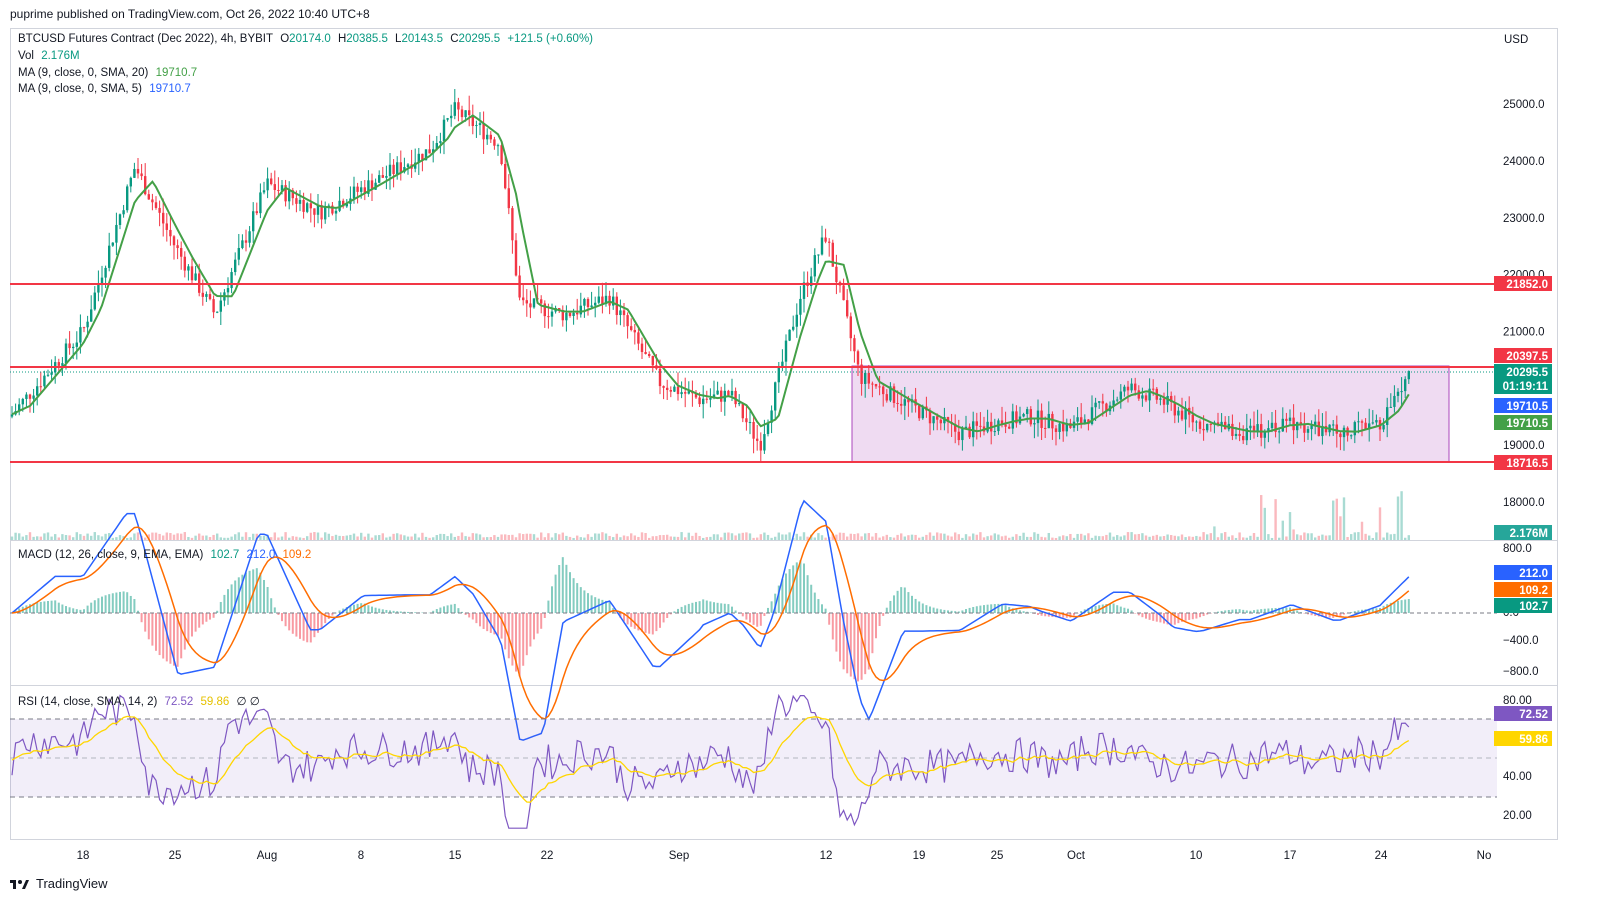 This screenshot has height=920, width=1600. I want to click on time-axis: 18 25 Aug 8 15 22 Sep 12 19 25 Oct 10 17 24 No, so click(784, 856).